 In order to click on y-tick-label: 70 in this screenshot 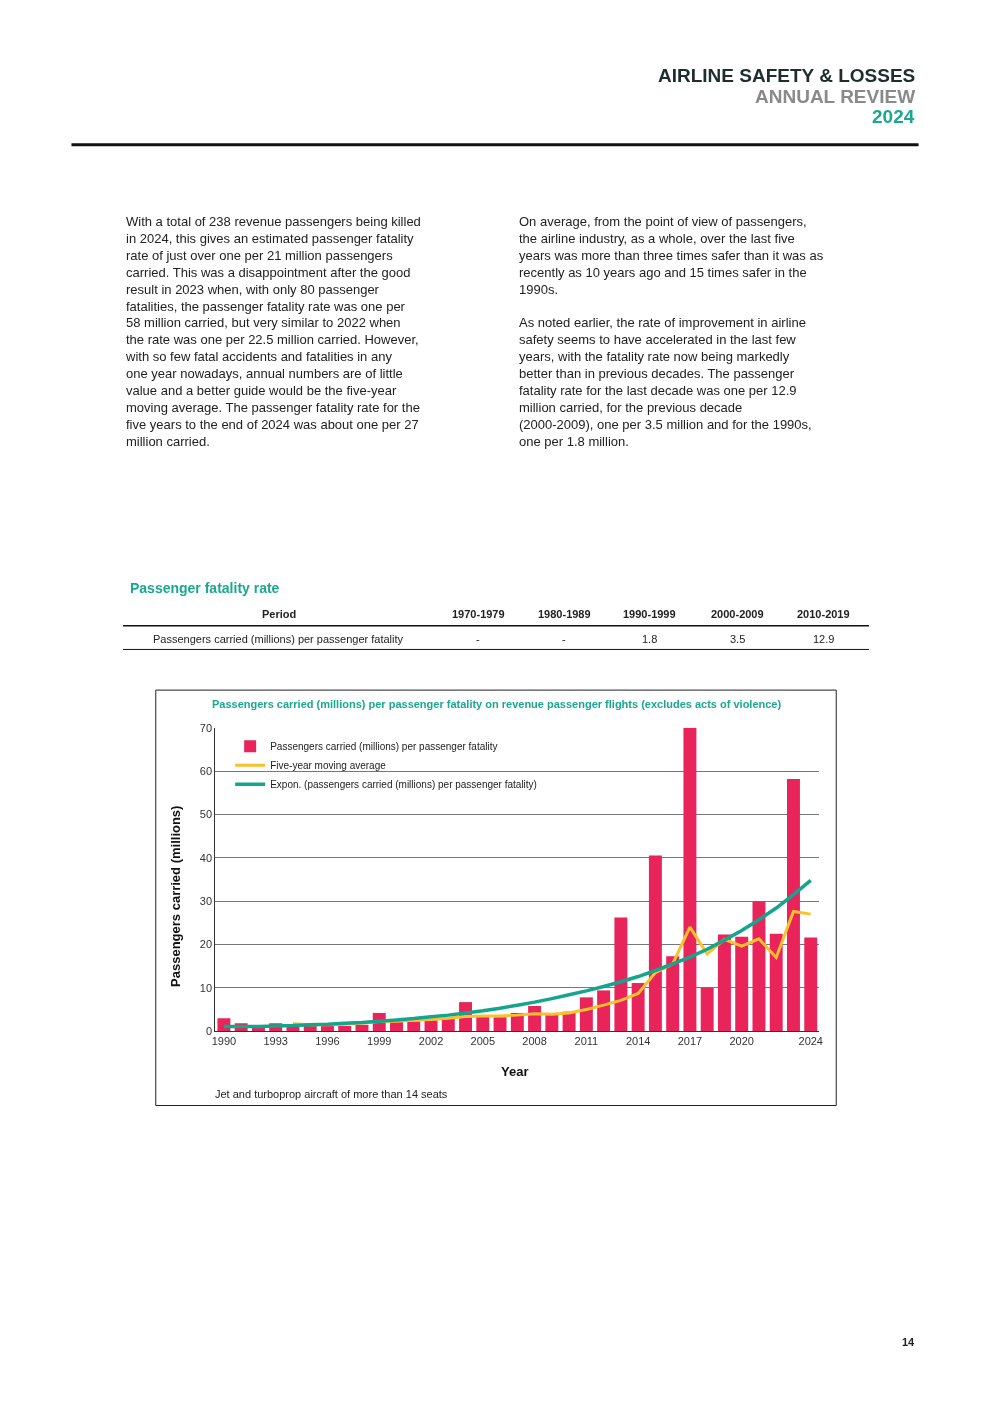, I will do `click(206, 727)`.